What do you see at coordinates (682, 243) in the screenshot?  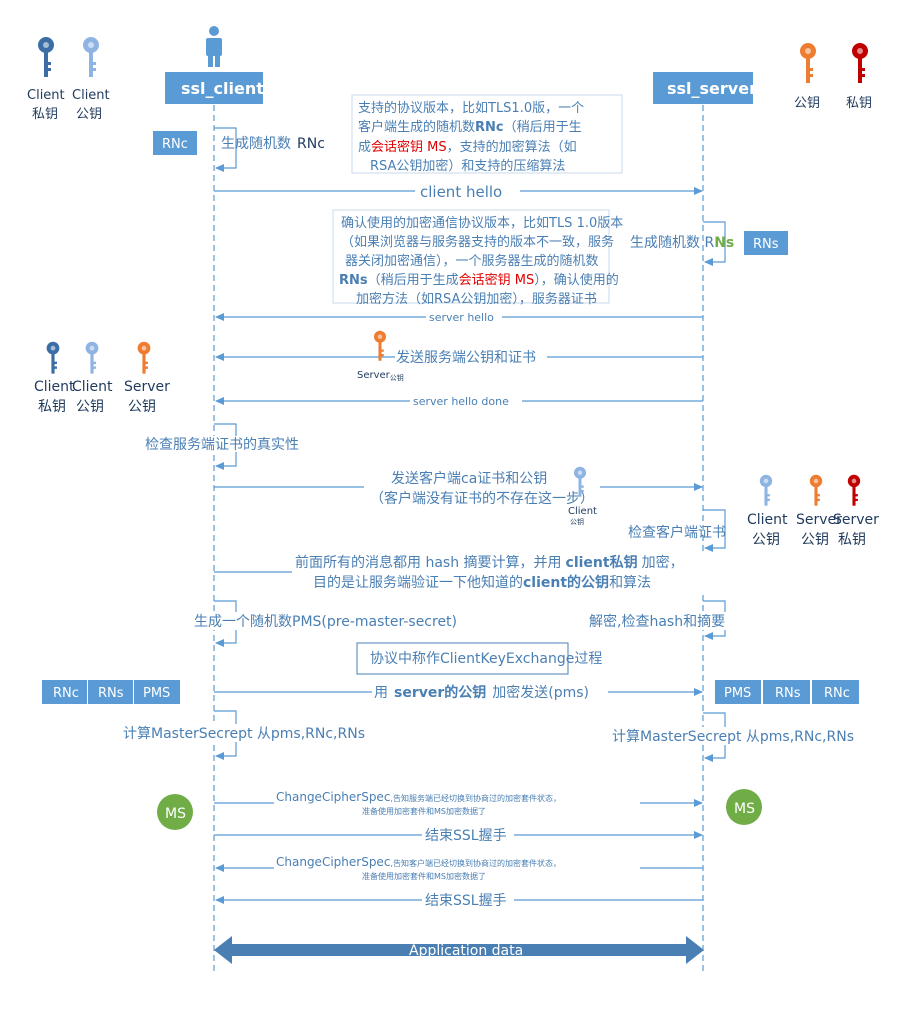 I see `gen-rns-label: 生成随机数 RNs` at bounding box center [682, 243].